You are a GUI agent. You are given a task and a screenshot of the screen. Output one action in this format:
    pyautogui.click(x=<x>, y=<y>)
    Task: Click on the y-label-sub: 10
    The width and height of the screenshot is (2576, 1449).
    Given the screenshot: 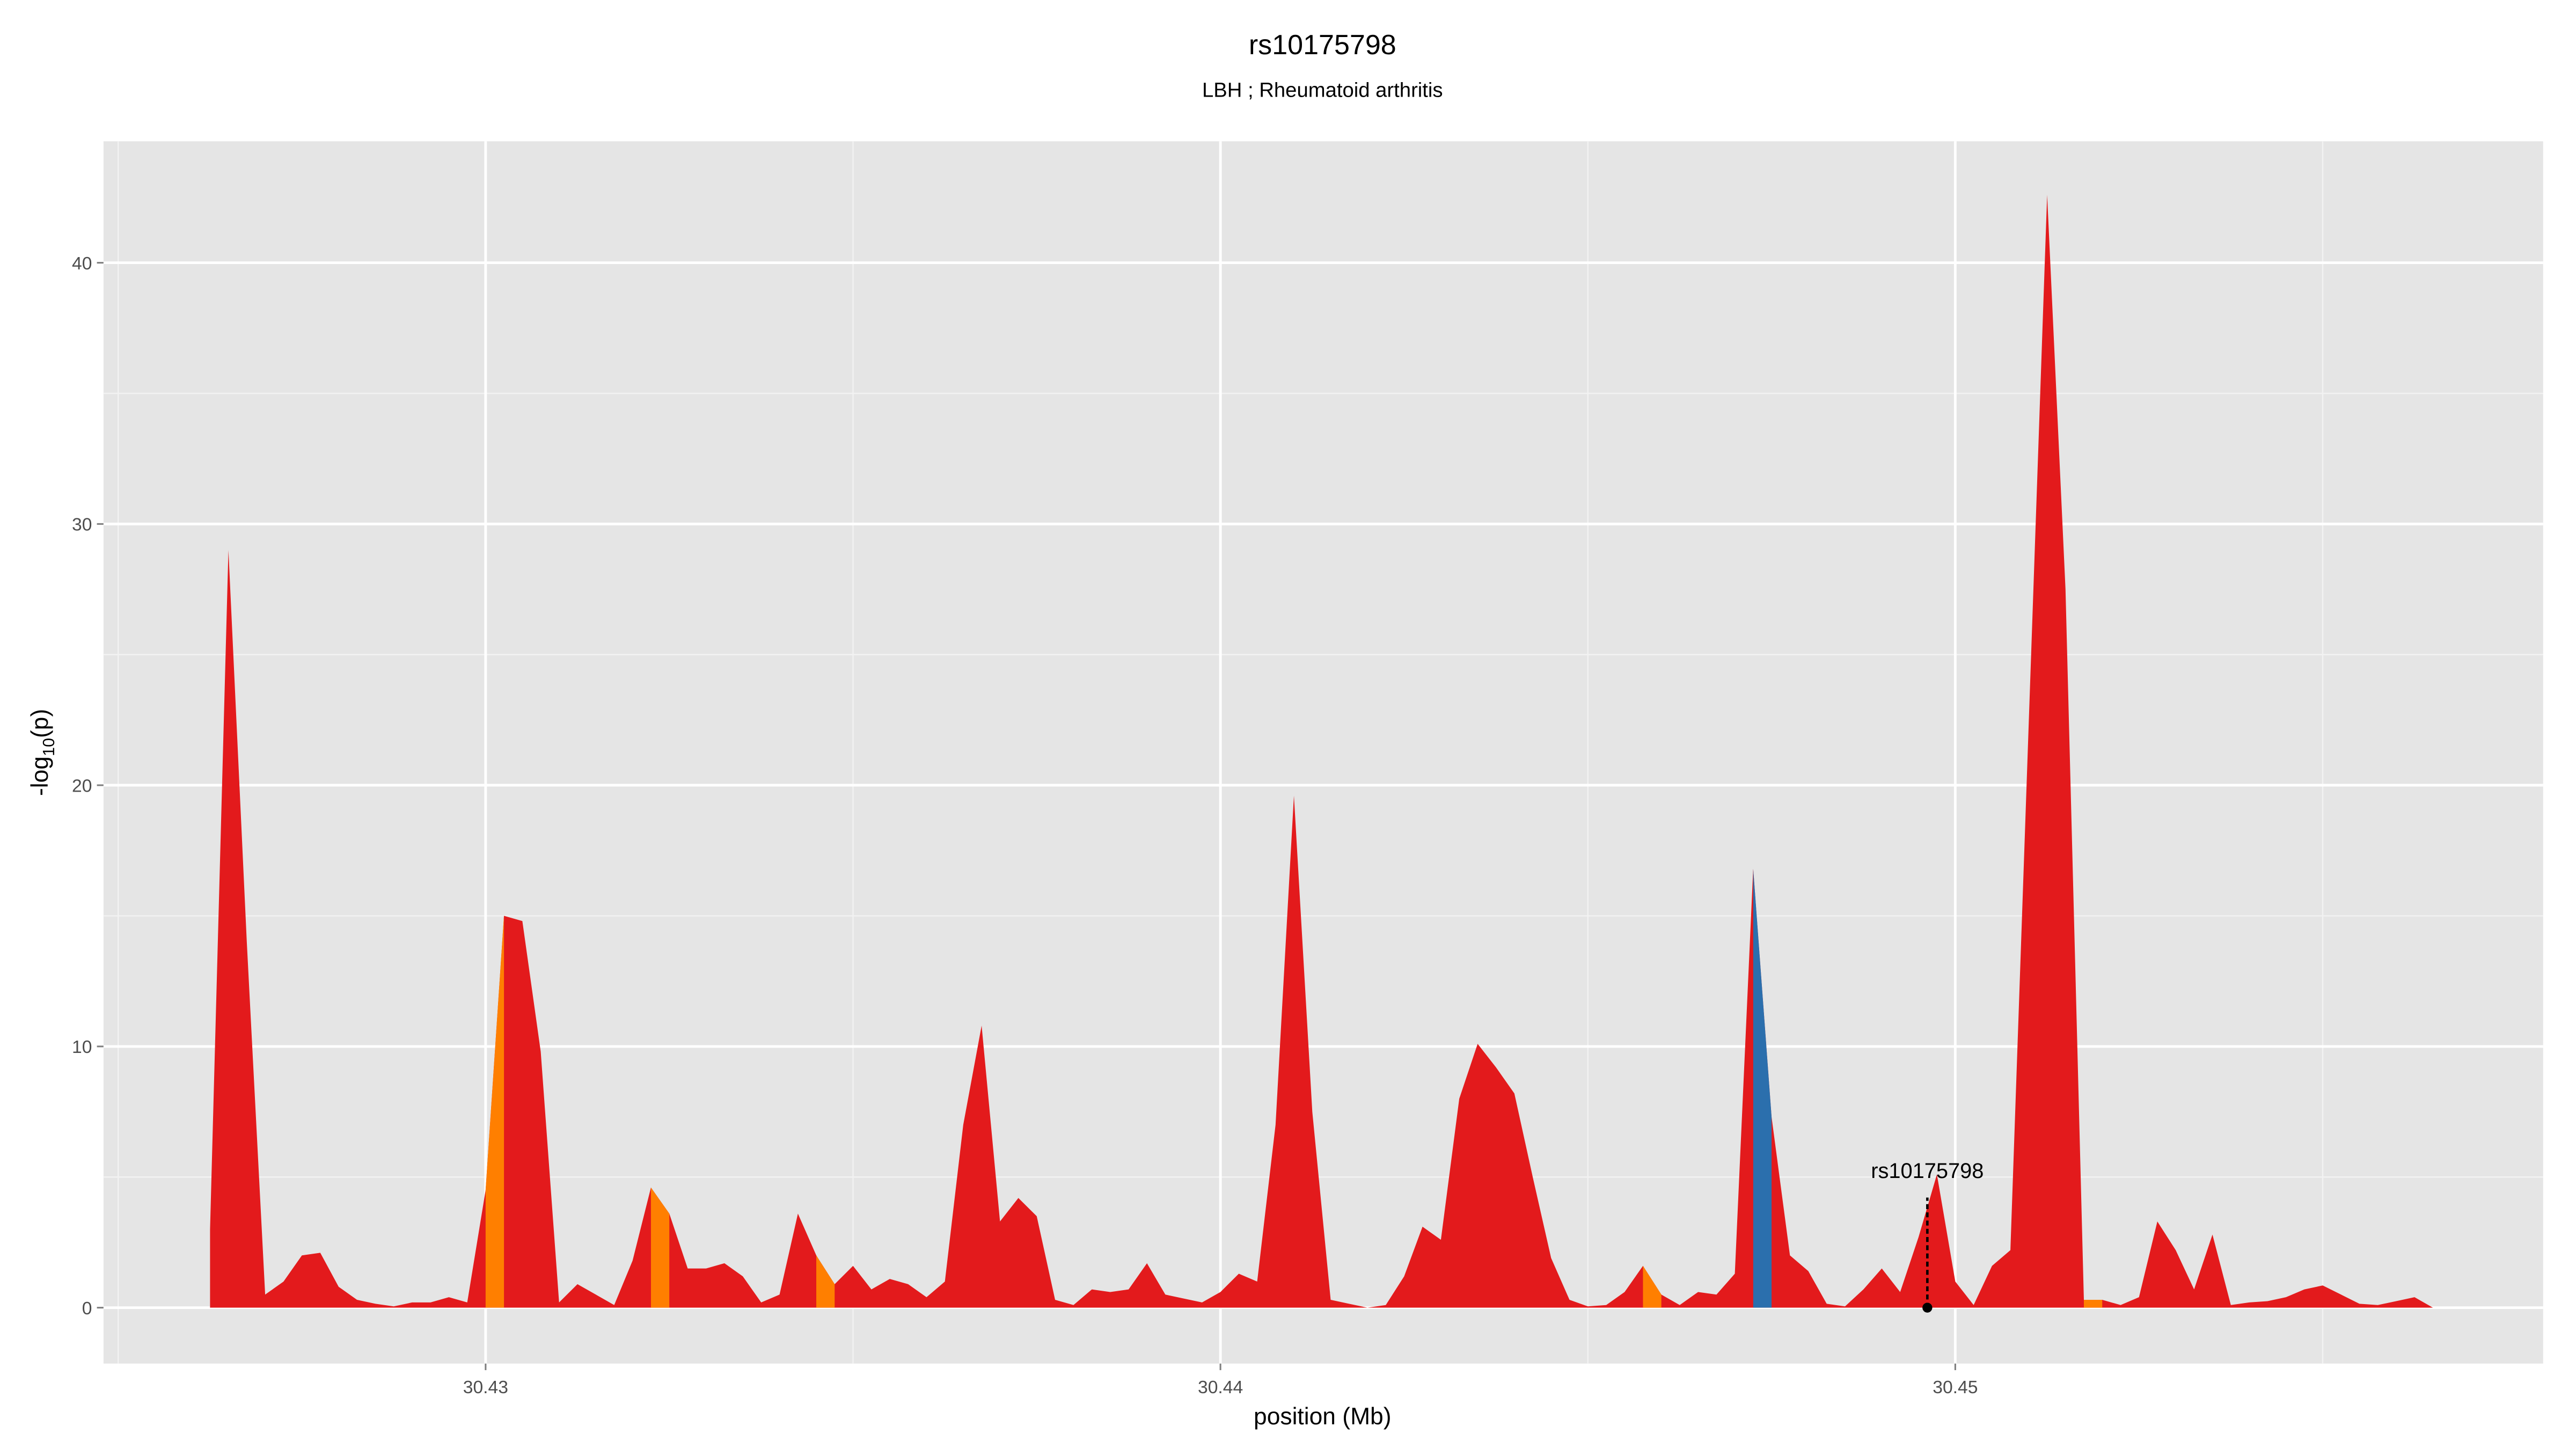 What is the action you would take?
    pyautogui.click(x=49, y=747)
    